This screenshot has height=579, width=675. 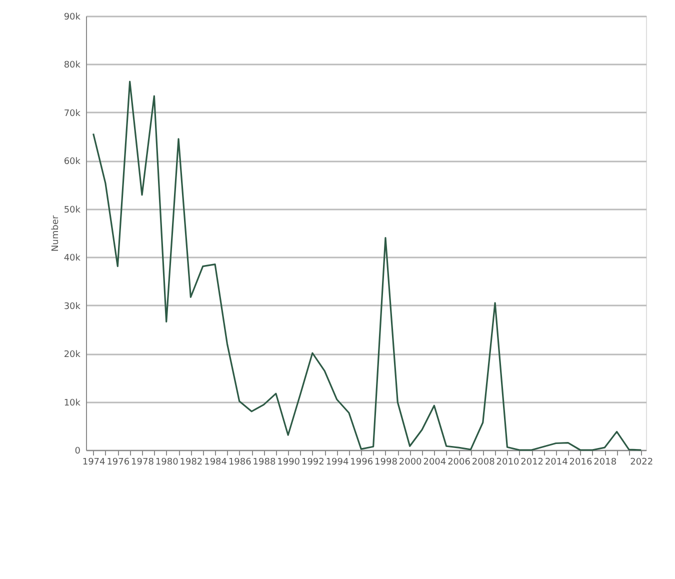 I want to click on y-axis-title: Number, so click(x=55, y=233).